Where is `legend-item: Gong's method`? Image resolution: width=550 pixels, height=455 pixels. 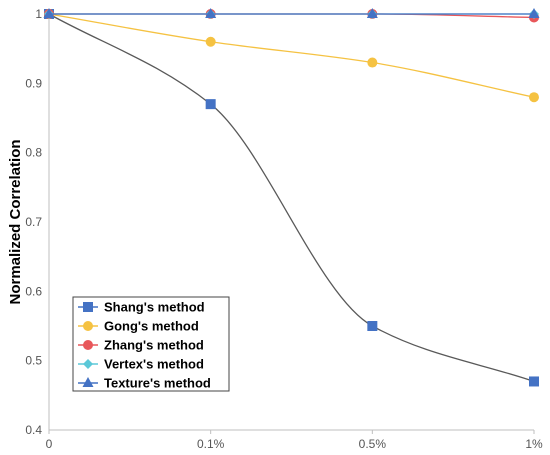
legend-item: Gong's method is located at coordinates (138, 326).